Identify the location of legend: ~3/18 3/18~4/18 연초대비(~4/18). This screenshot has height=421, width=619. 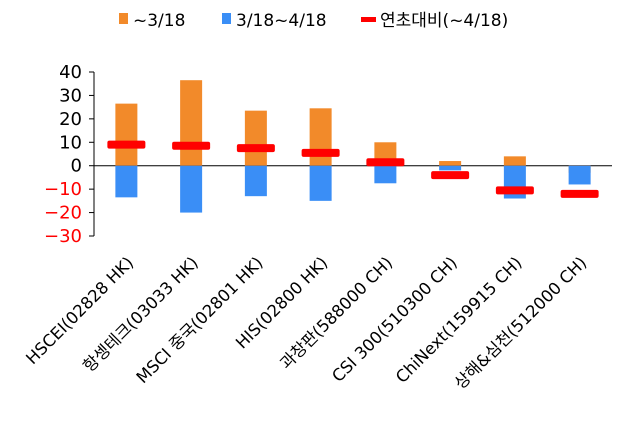
(313, 21).